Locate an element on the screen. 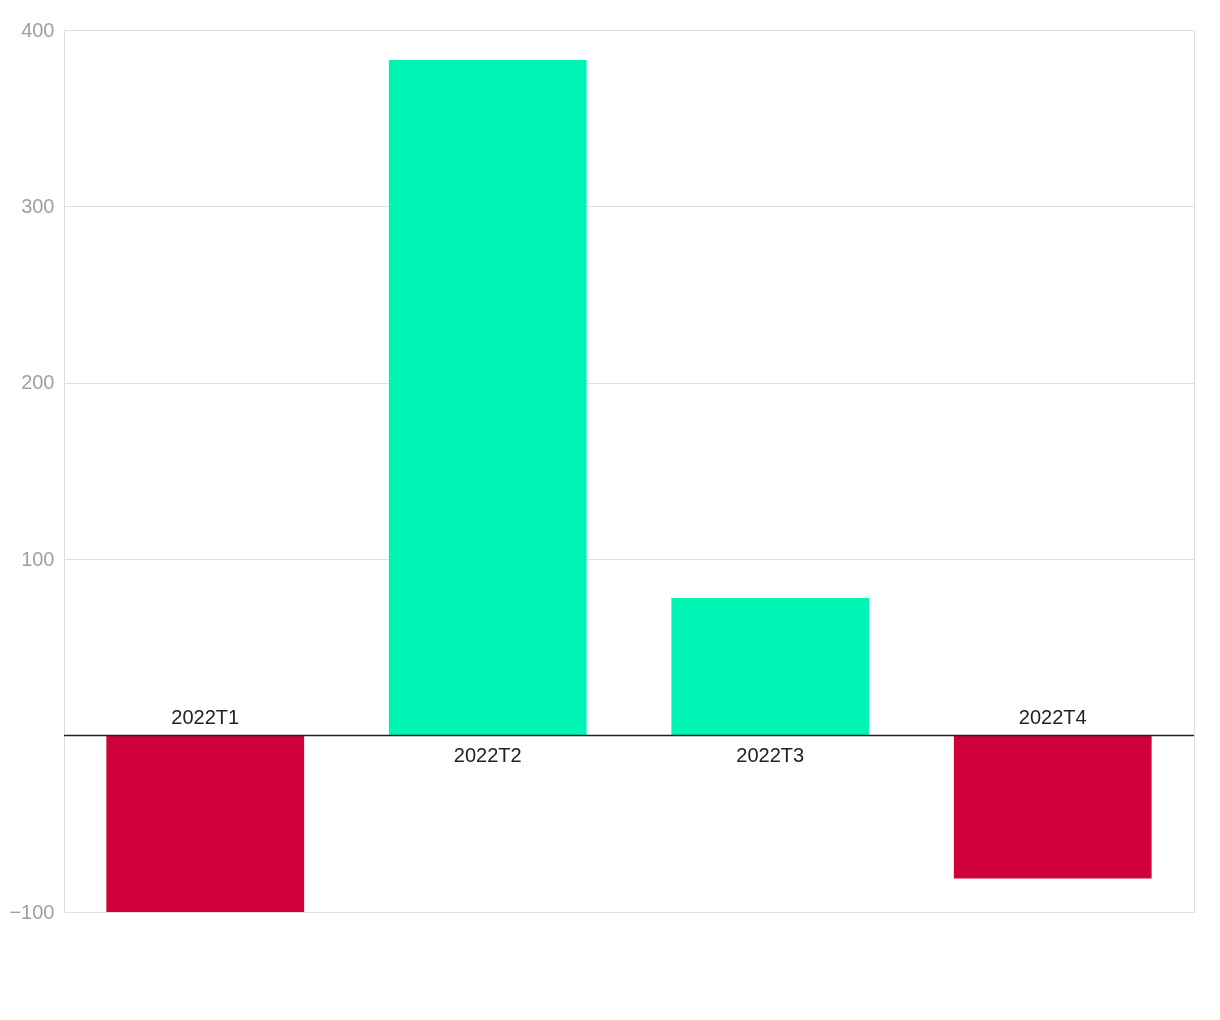  y-tick-label: 300 is located at coordinates (38, 205).